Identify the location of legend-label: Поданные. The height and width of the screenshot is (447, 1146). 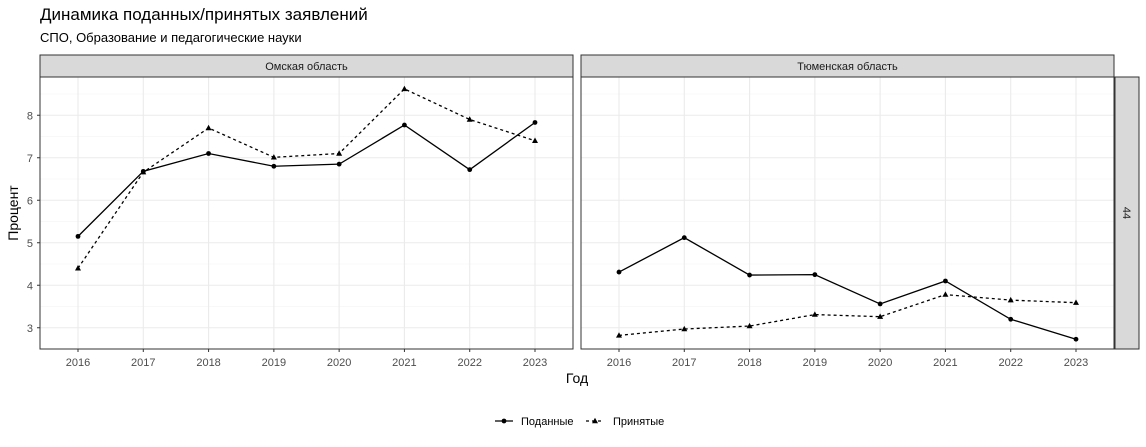
(547, 422).